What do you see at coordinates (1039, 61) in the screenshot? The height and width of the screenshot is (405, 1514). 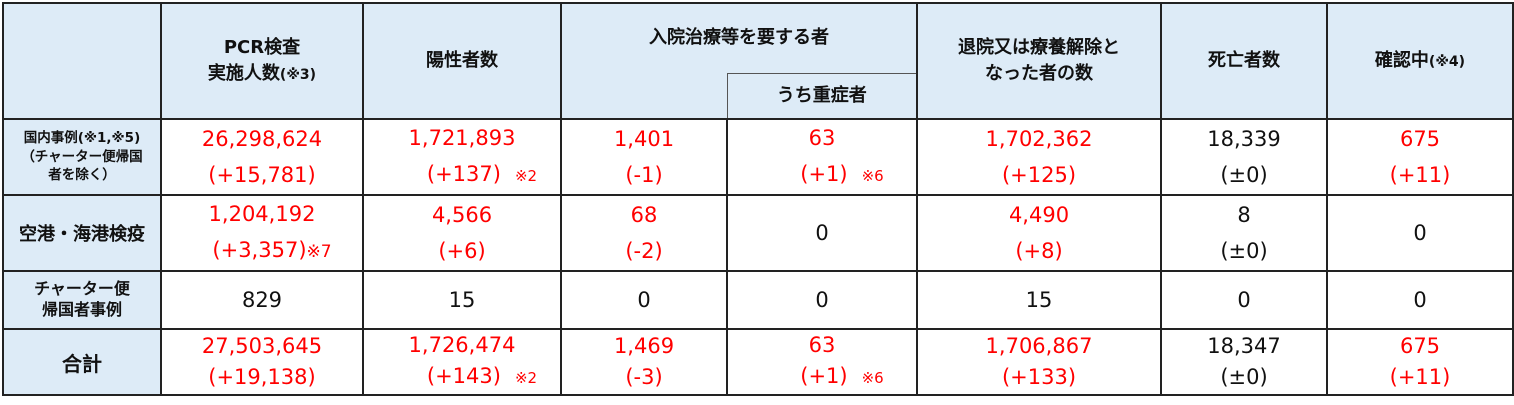 I see `header-discharged: 退院又は療養解除と なった者の数` at bounding box center [1039, 61].